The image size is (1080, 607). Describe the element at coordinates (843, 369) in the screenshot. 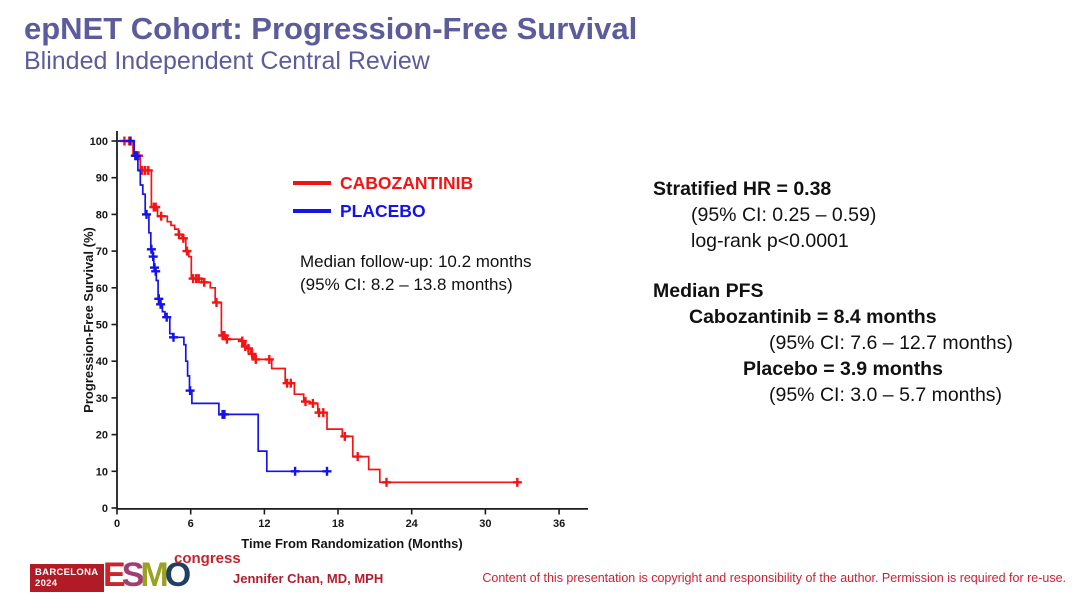

I see `placebo-median-line: Placebo = 3.9 months` at that location.